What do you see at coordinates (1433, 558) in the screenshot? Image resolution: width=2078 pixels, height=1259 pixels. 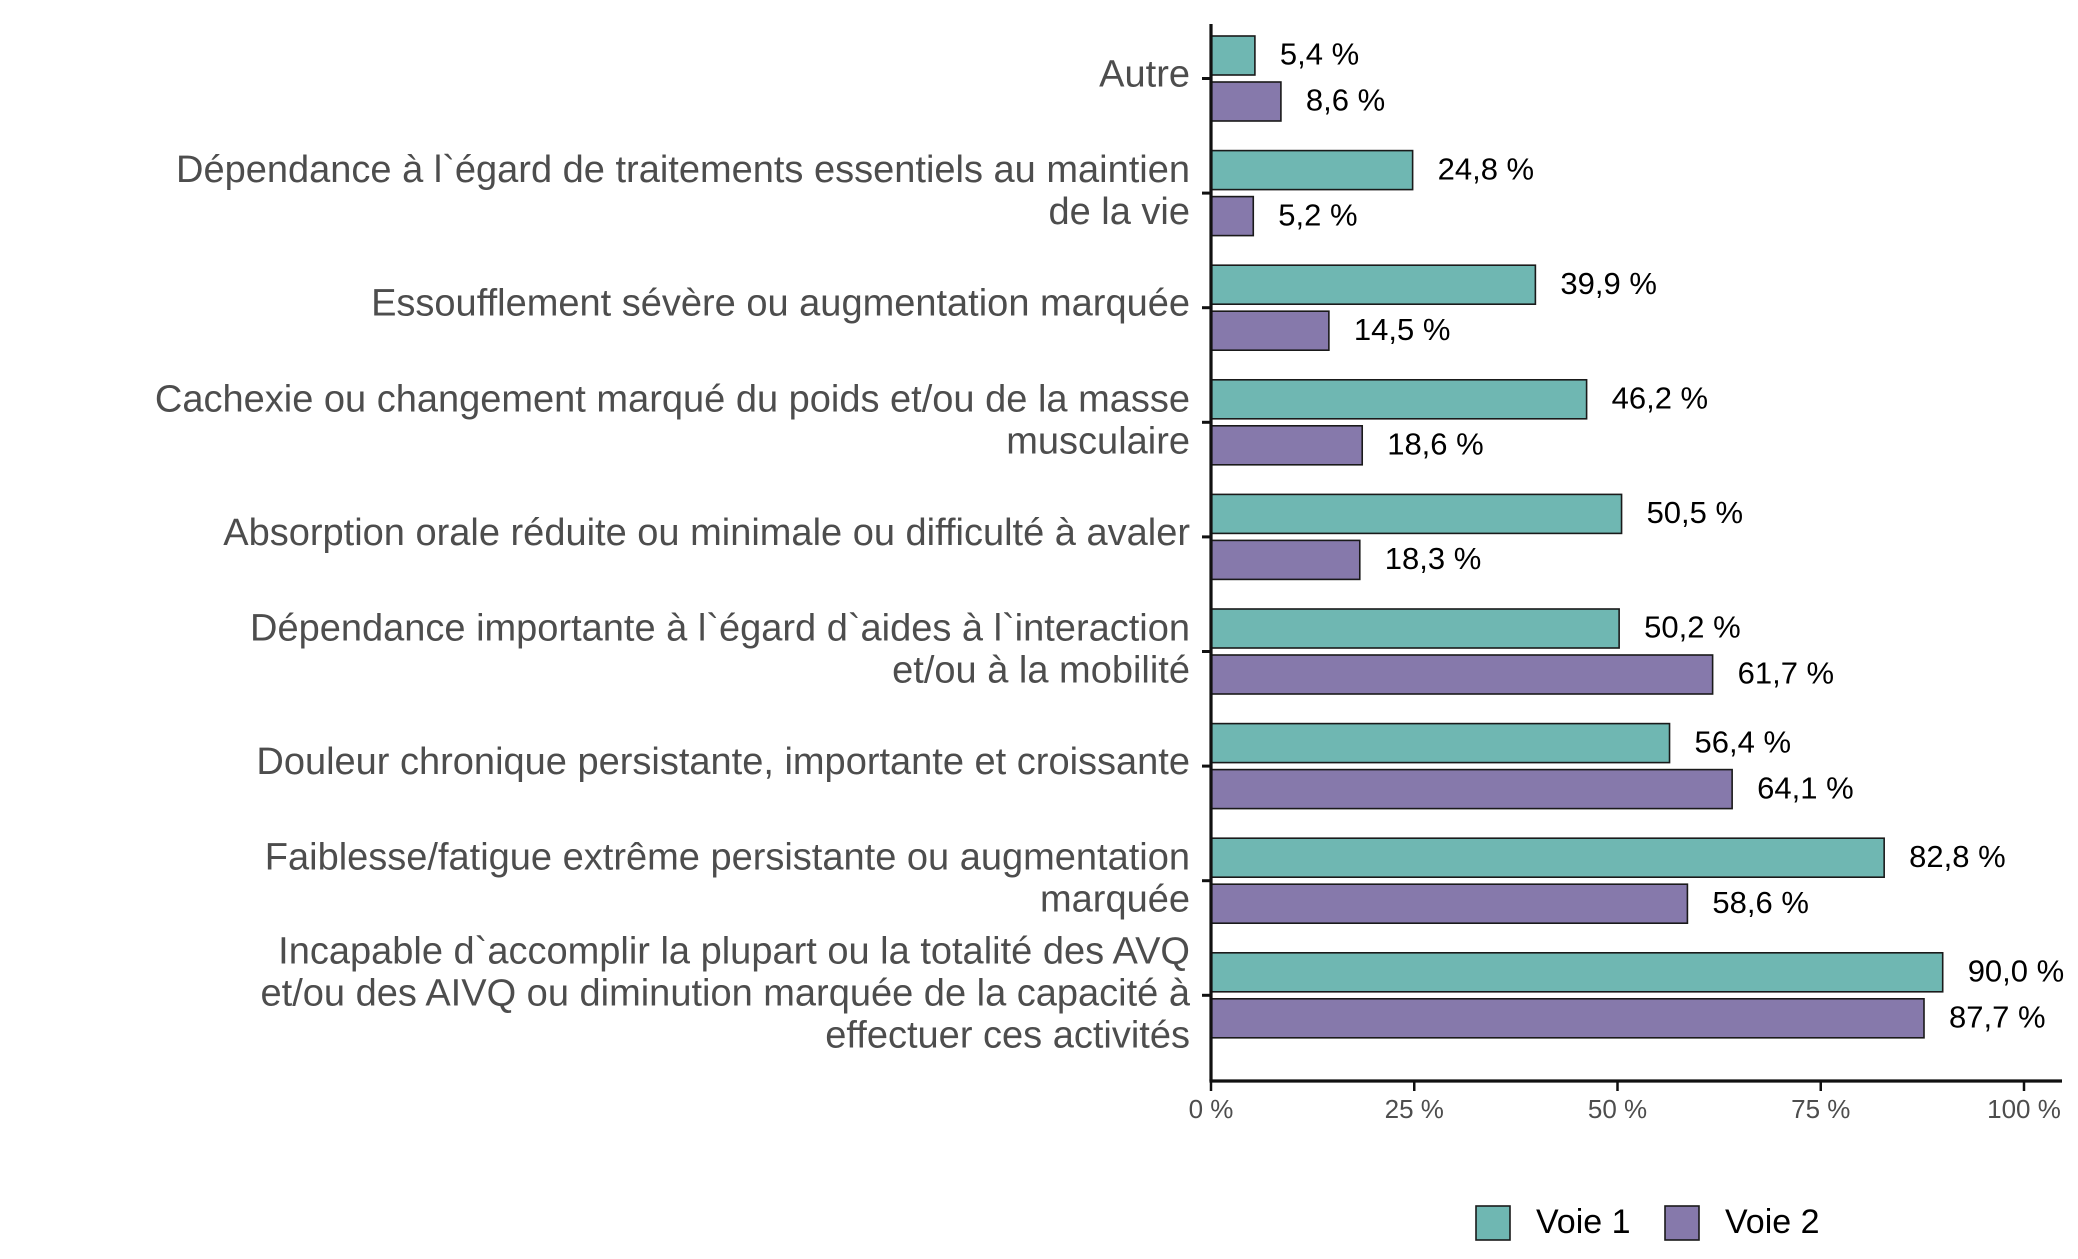 I see `data-label-2-5: 18,3 %` at bounding box center [1433, 558].